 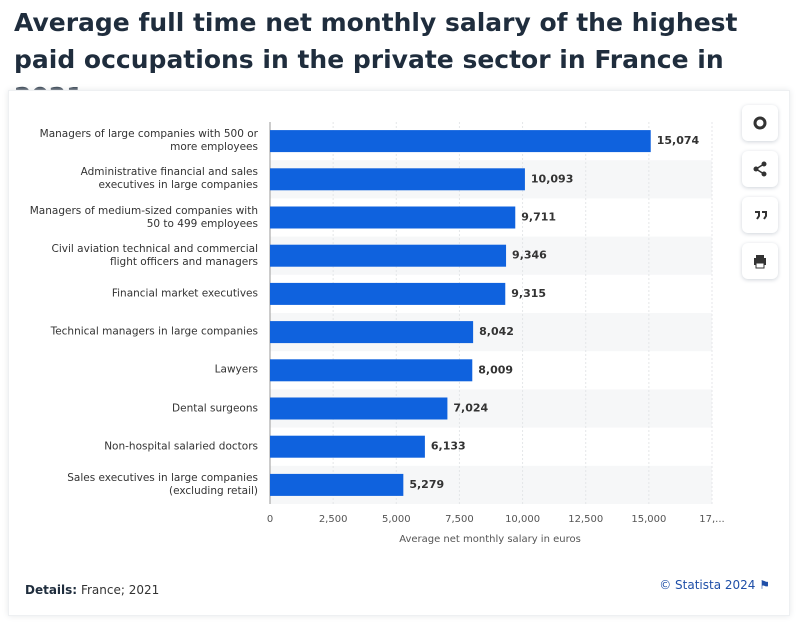 I want to click on y-tick-label: Dental surgeons, so click(x=215, y=408).